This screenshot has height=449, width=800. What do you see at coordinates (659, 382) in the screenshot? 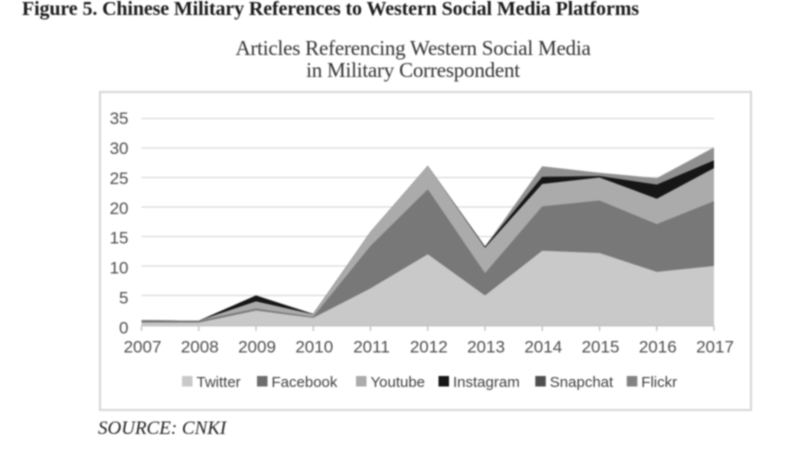
I see `svg-text: Flickr` at bounding box center [659, 382].